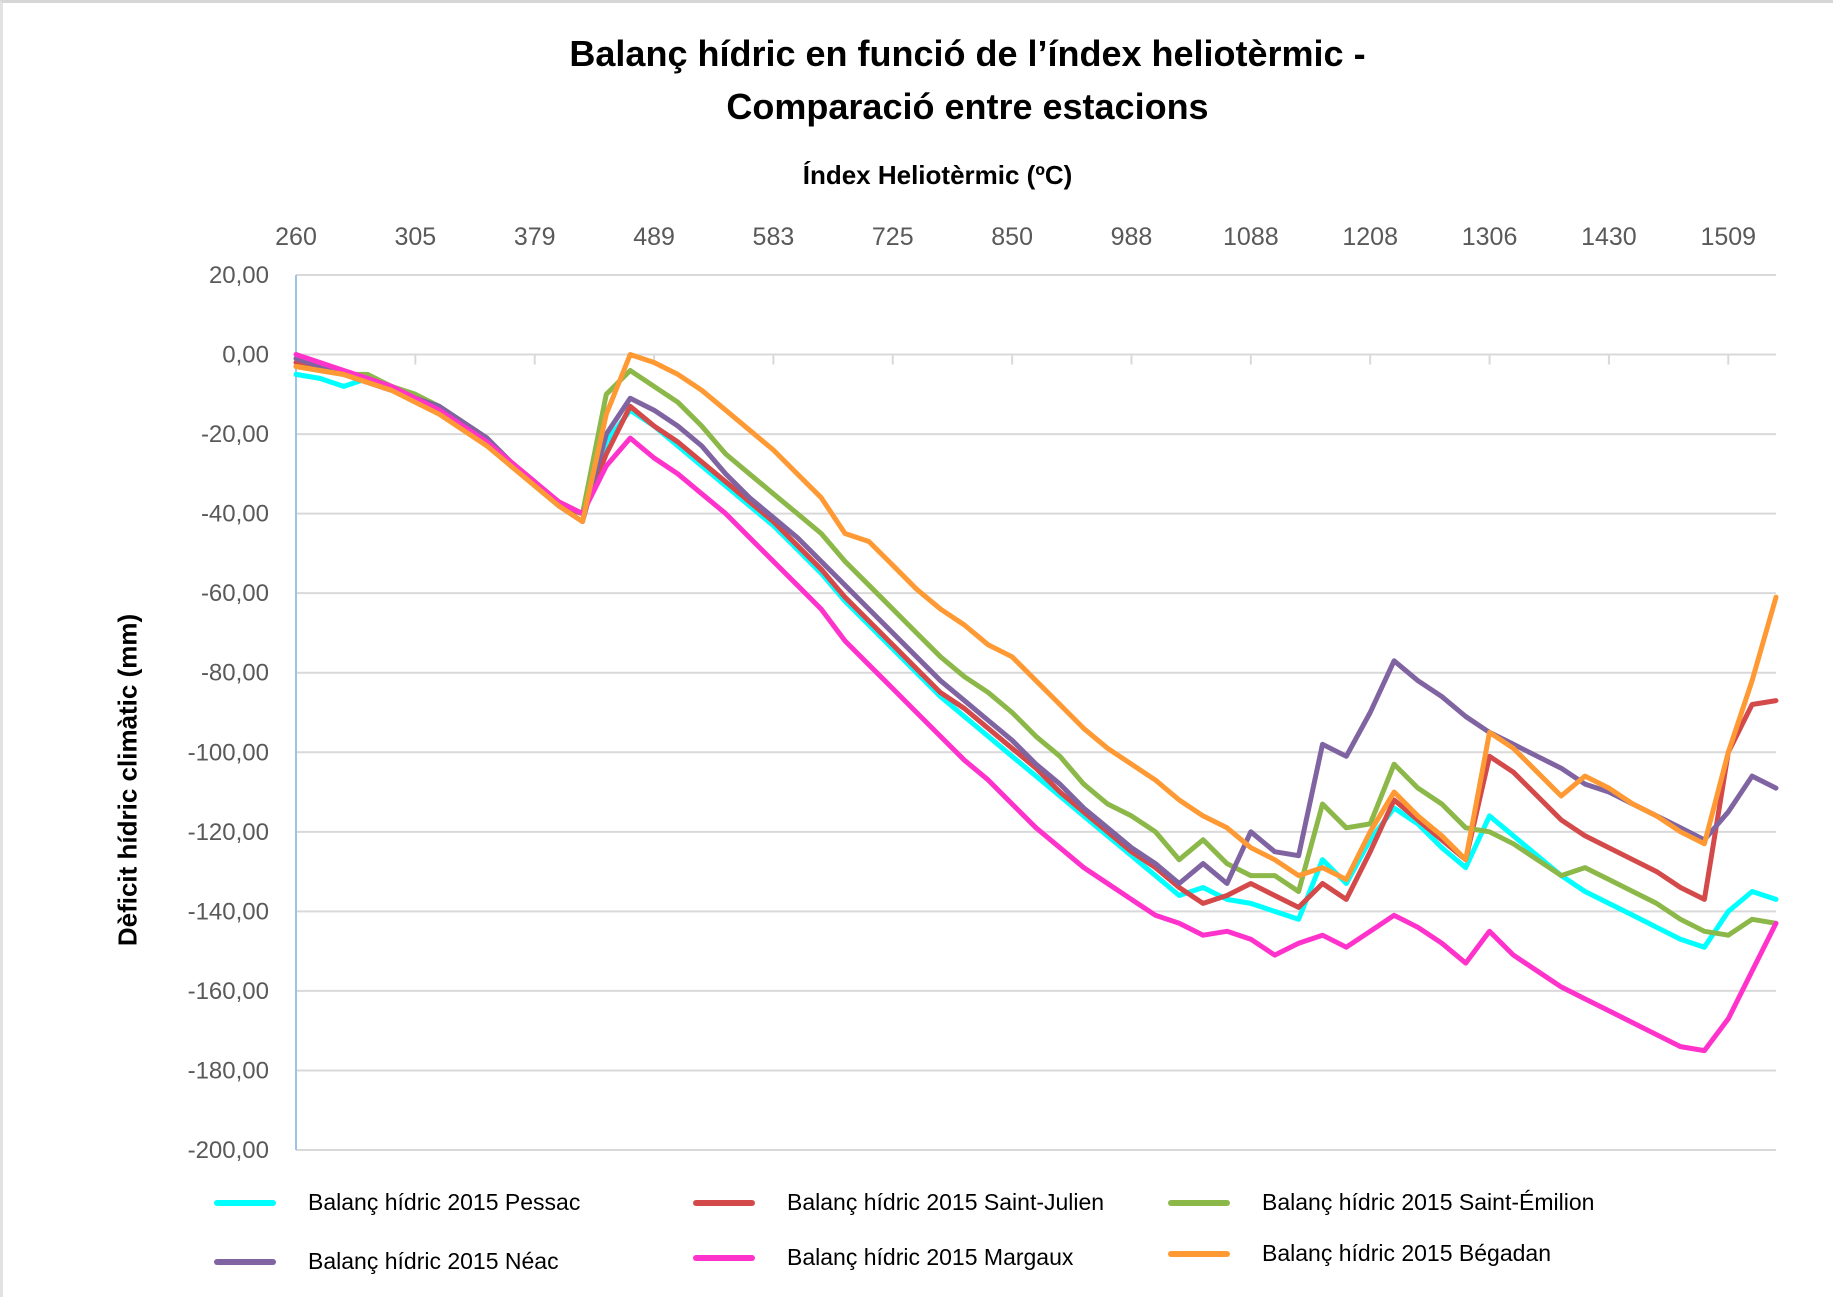  I want to click on y-tick-label: -20,00, so click(235, 434).